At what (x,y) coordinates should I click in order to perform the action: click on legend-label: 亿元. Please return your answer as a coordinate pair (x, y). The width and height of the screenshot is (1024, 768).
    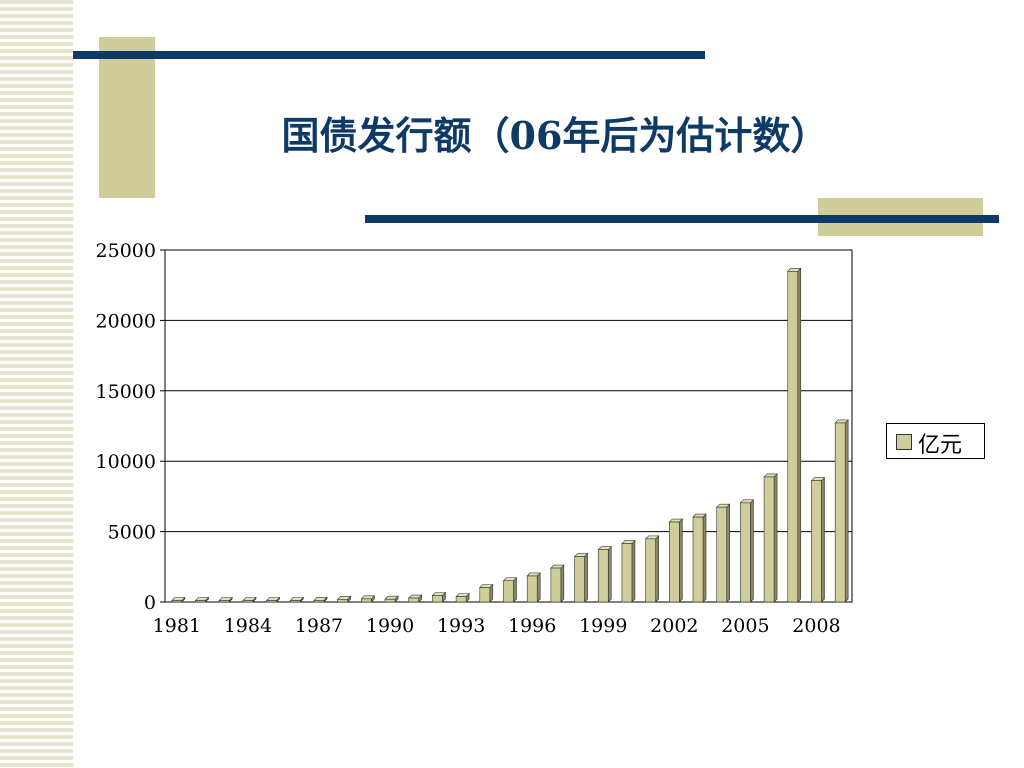
    Looking at the image, I should click on (940, 445).